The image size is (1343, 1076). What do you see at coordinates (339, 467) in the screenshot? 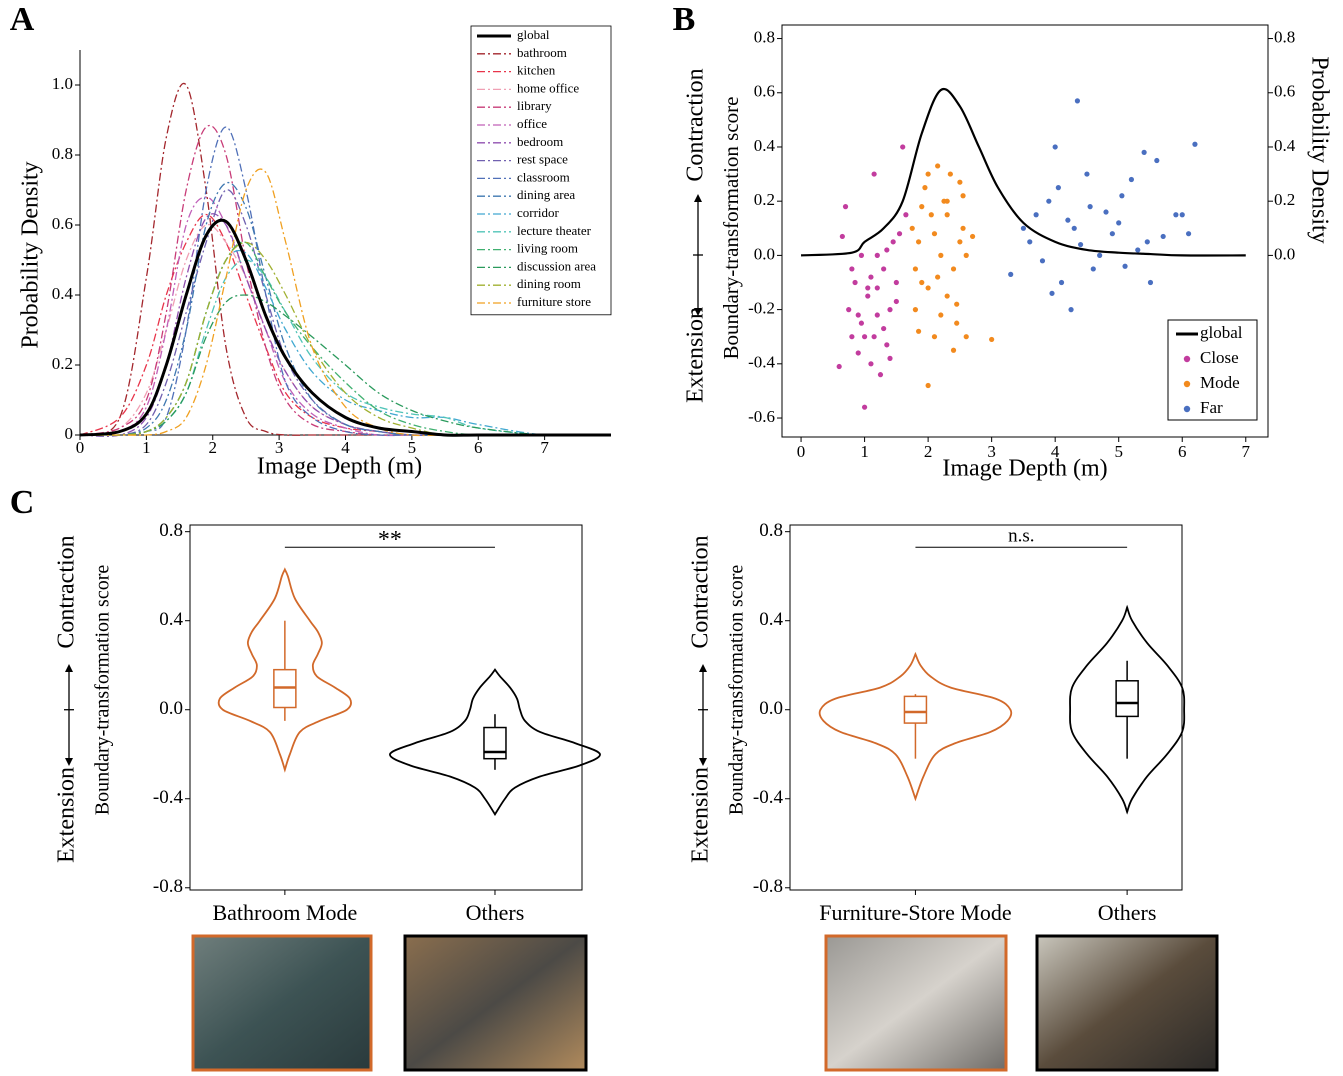
I see `x-axis-label: Image Depth (m)` at bounding box center [339, 467].